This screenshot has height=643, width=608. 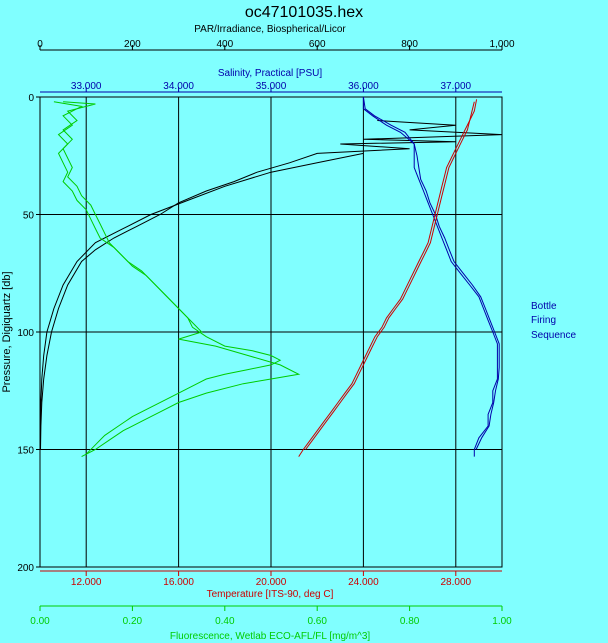 I want to click on temperature-tick-label: 20.000, so click(x=271, y=582).